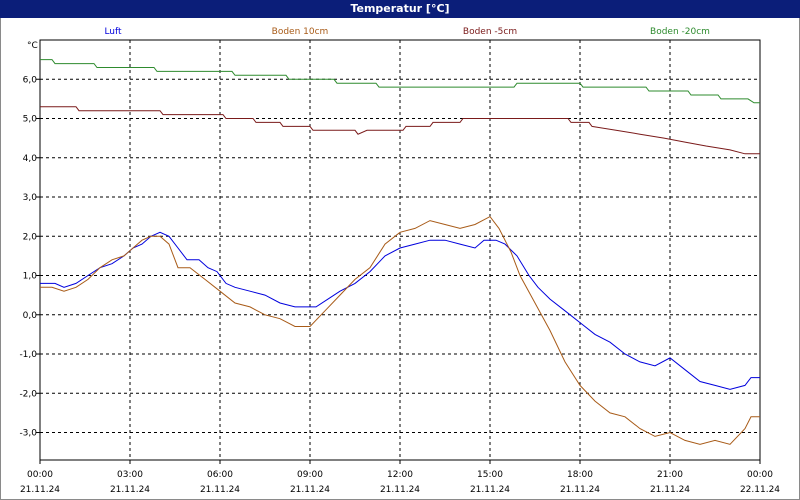 Image resolution: width=800 pixels, height=500 pixels. I want to click on legend-entry: Boden 10cm, so click(300, 32).